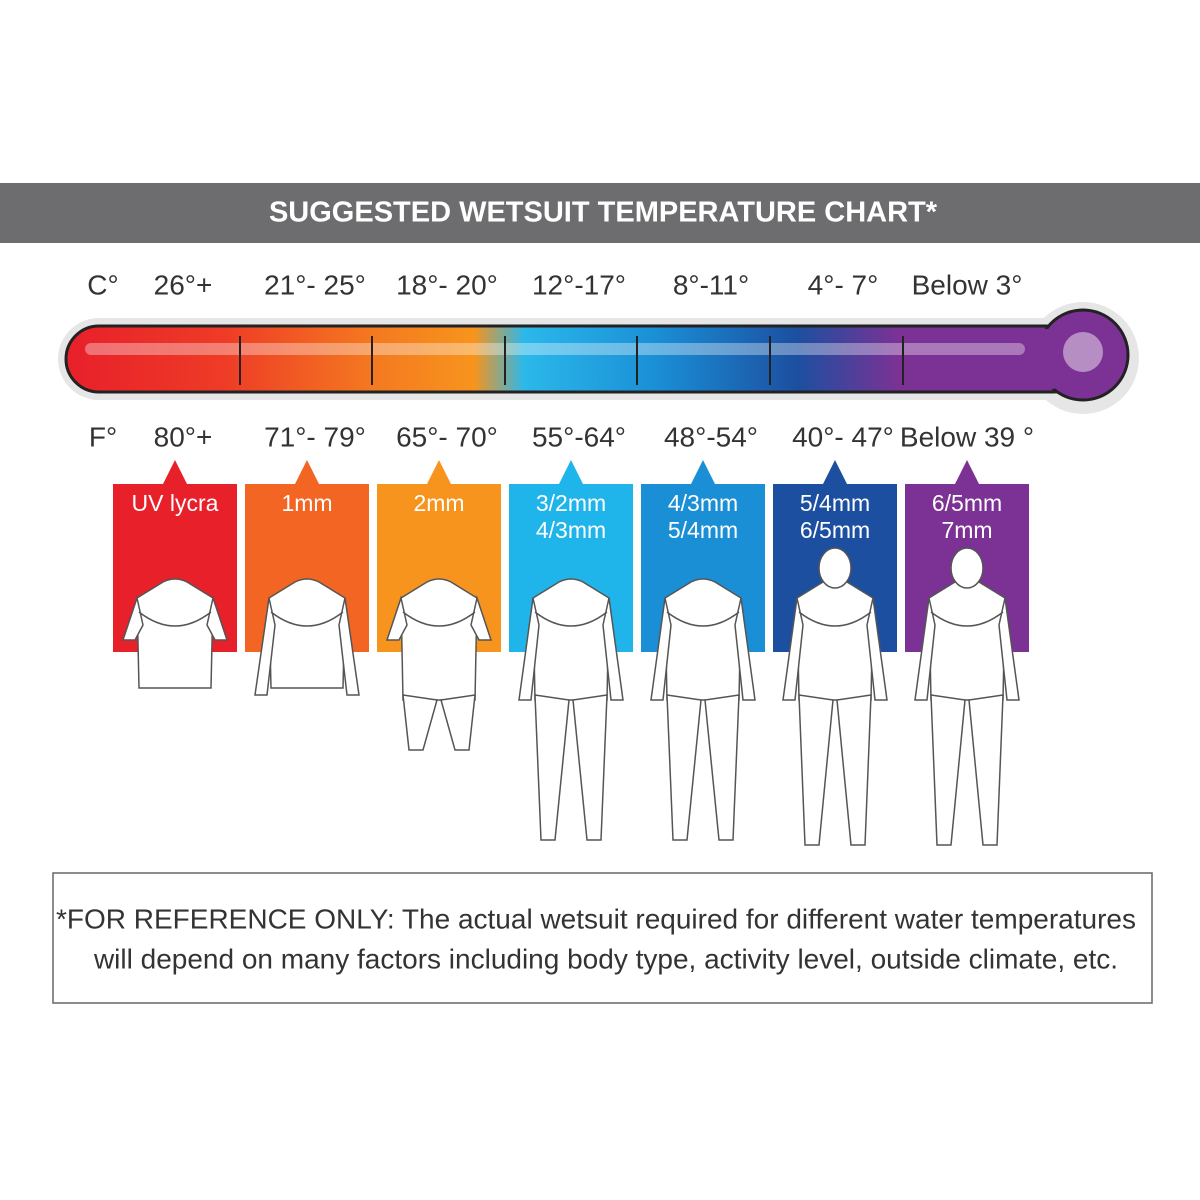  I want to click on celsius-range: 21°- 25°, so click(315, 284).